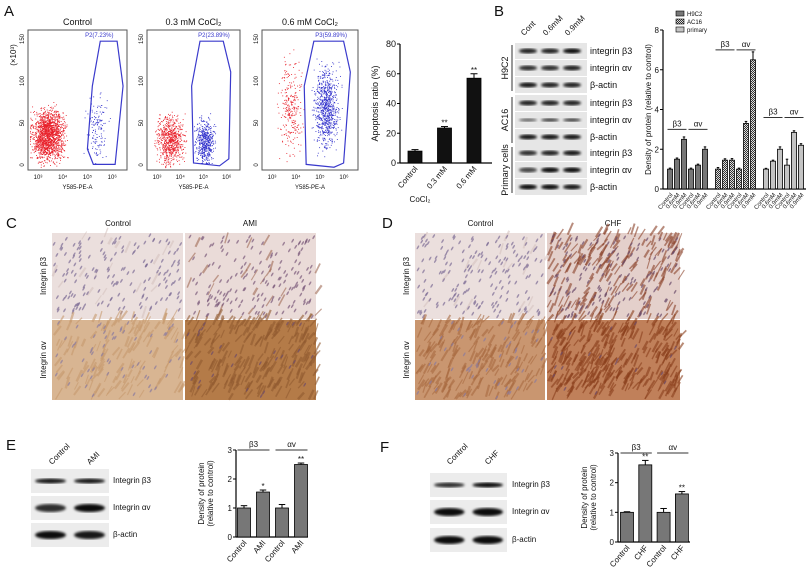  I want to click on bar, so click(773, 175).